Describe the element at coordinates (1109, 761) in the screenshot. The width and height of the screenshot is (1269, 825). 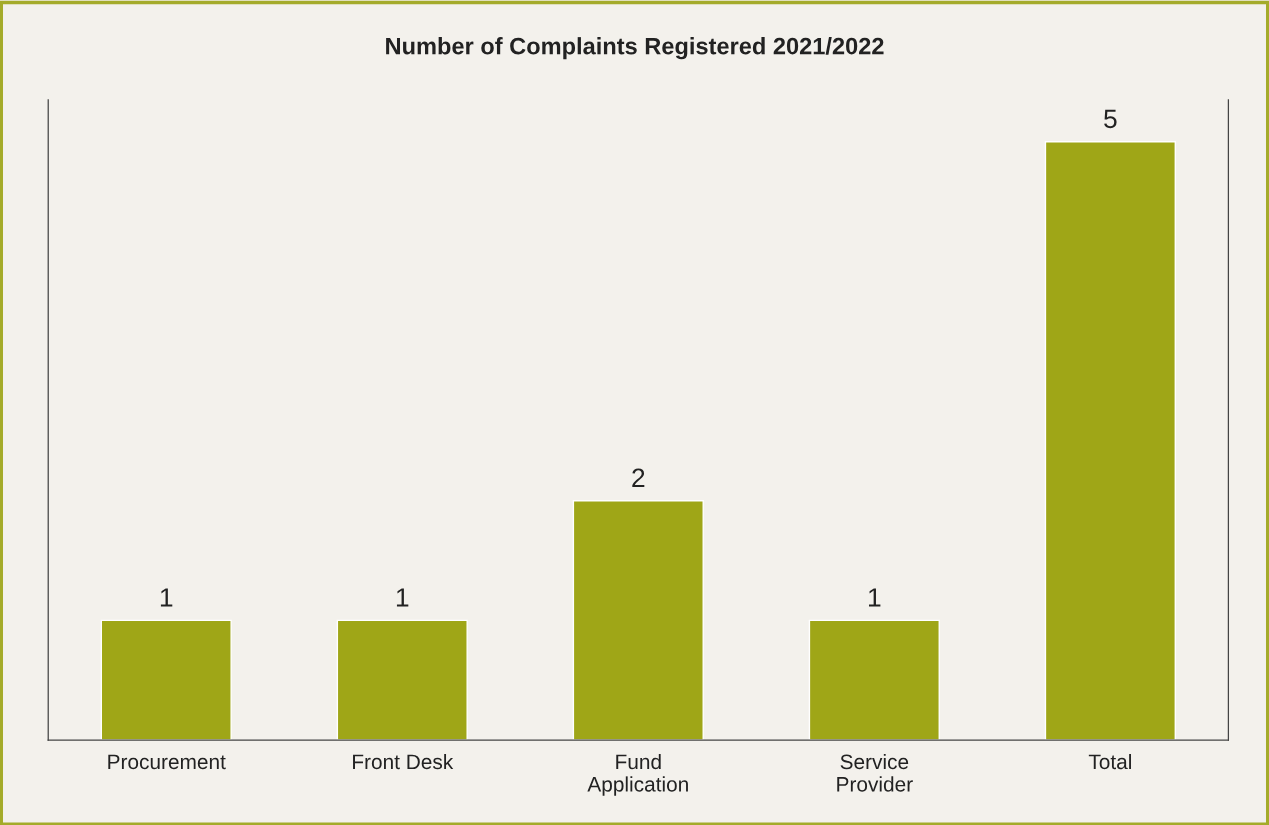
I see `x-tick-label: Total` at that location.